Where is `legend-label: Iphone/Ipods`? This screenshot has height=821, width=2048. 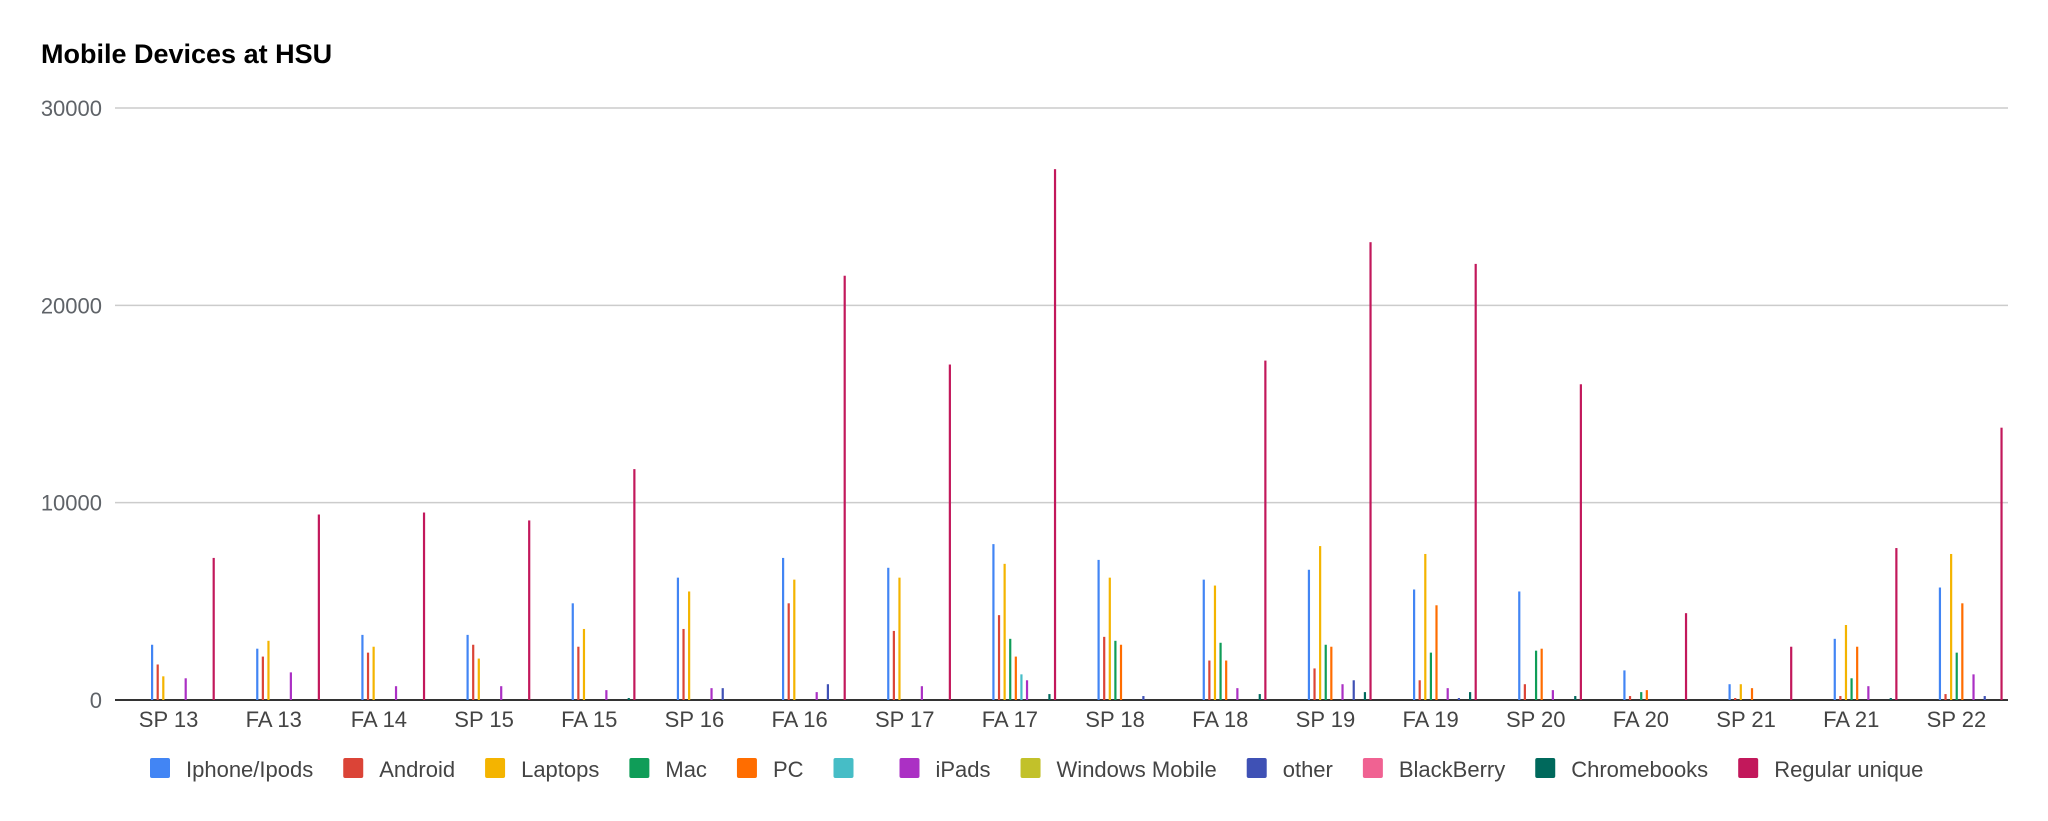 legend-label: Iphone/Ipods is located at coordinates (249, 769).